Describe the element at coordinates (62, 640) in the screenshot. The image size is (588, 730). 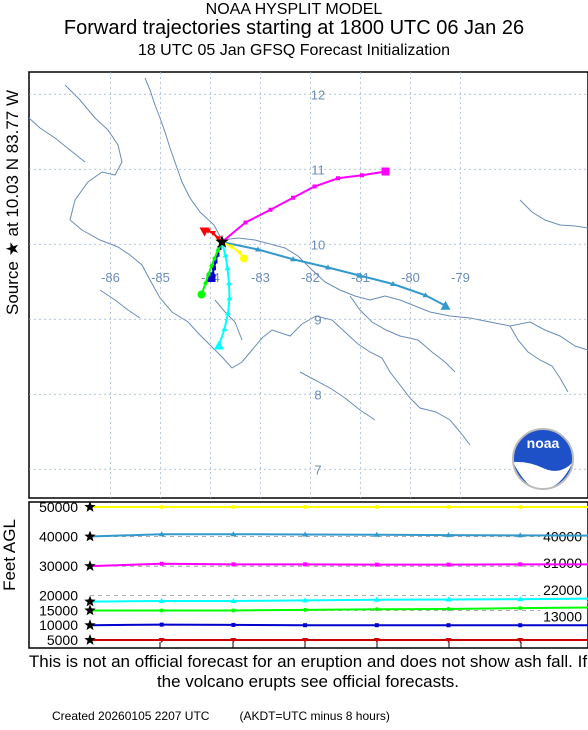
I see `altitude-tick-label: 5000` at that location.